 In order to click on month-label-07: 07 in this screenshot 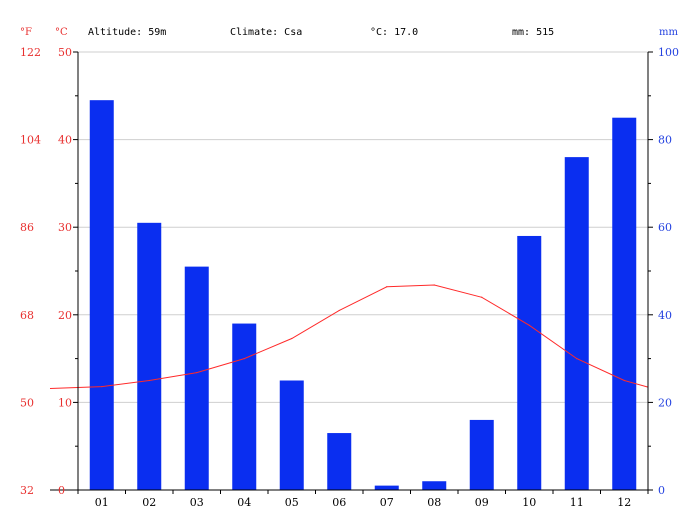, I will do `click(387, 502)`.